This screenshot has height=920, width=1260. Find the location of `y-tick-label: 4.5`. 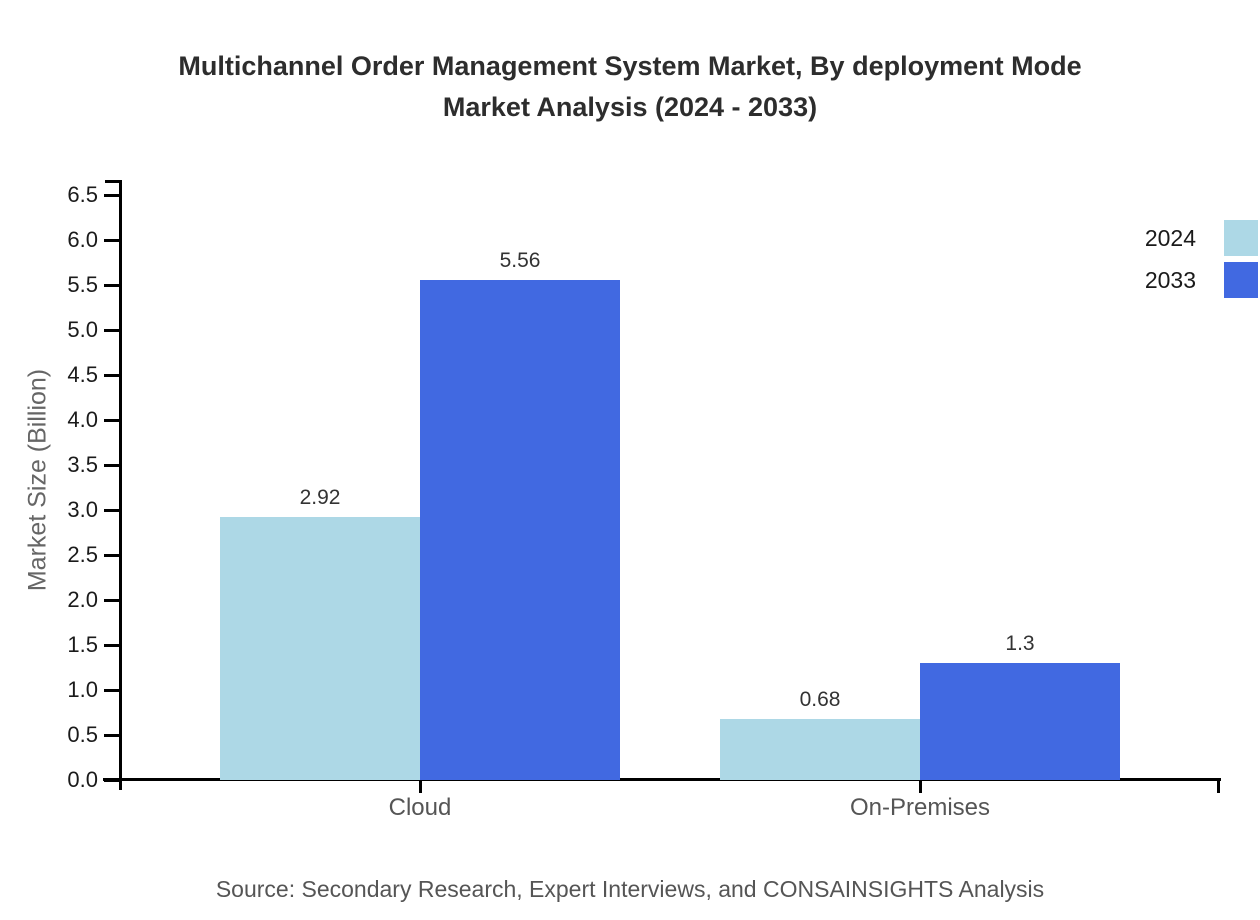

y-tick-label: 4.5 is located at coordinates (82, 374).